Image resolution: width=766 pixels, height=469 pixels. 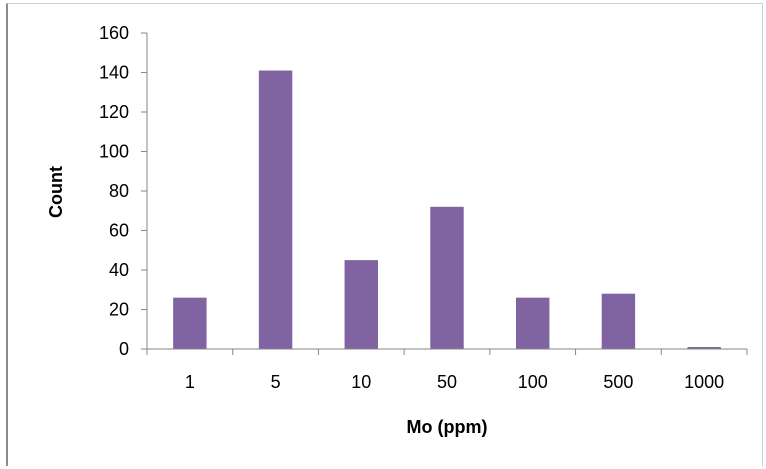 I want to click on y-axis-title: Count, so click(x=56, y=192).